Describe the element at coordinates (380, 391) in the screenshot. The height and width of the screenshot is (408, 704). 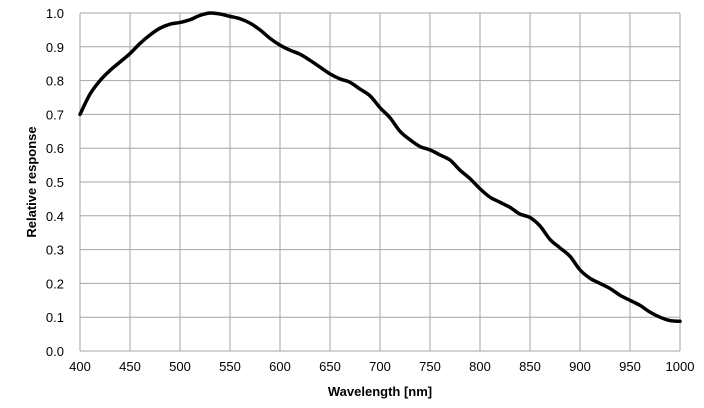
I see `x-axis-label: Wavelength [nm]` at that location.